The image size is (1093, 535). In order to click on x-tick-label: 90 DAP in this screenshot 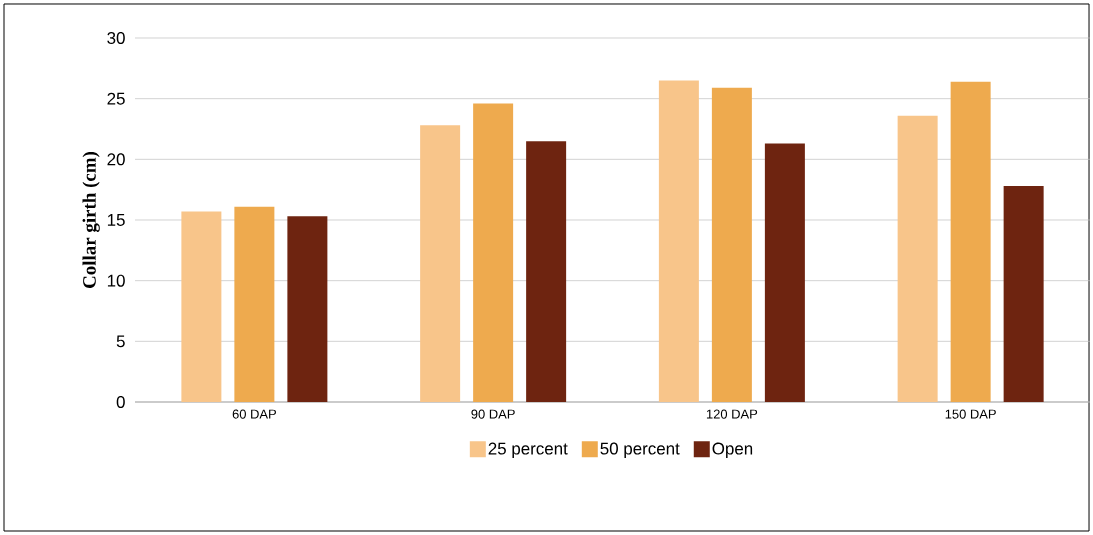, I will do `click(493, 414)`.